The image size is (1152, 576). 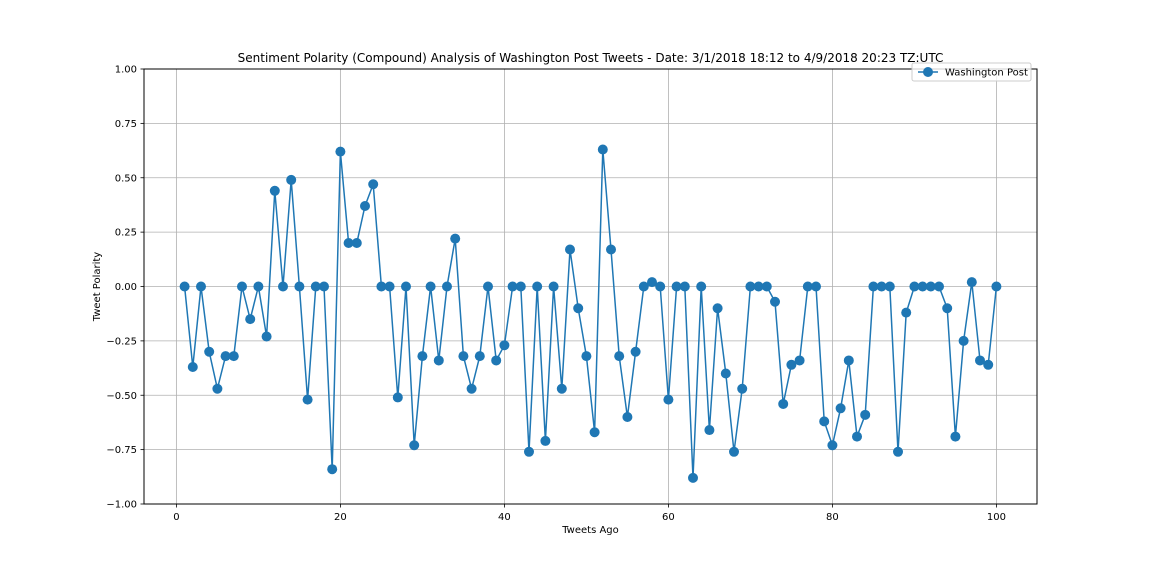 What do you see at coordinates (97, 287) in the screenshot?
I see `y-axis-label: Tweet Polarity` at bounding box center [97, 287].